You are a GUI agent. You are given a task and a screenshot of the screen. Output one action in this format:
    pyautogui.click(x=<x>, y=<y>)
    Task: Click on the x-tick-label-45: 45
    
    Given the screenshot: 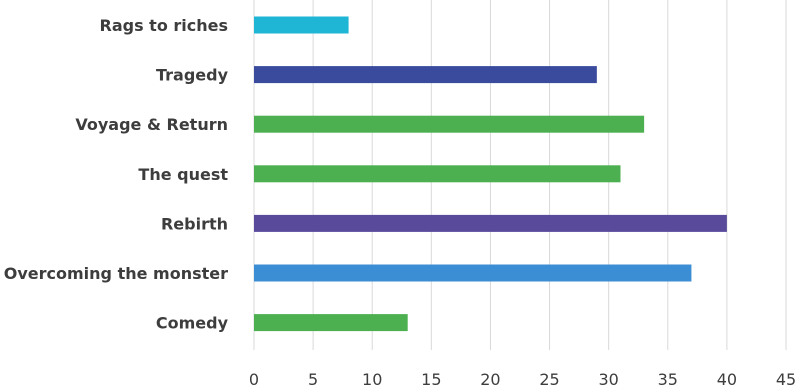 What is the action you would take?
    pyautogui.click(x=786, y=378)
    